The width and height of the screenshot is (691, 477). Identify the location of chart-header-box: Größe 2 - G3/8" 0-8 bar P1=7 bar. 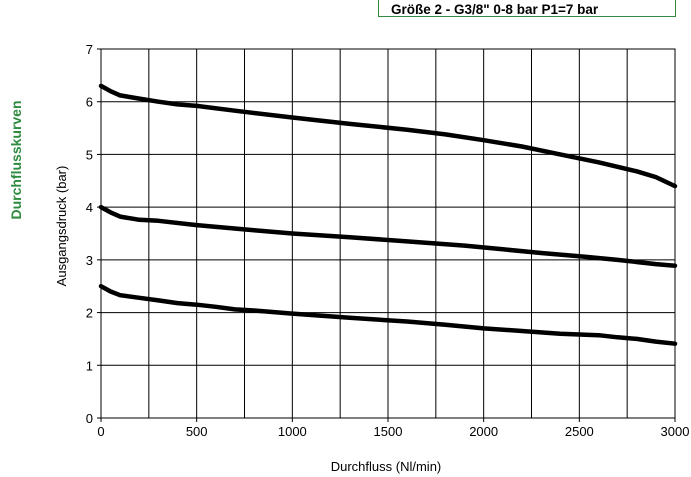
(527, 8).